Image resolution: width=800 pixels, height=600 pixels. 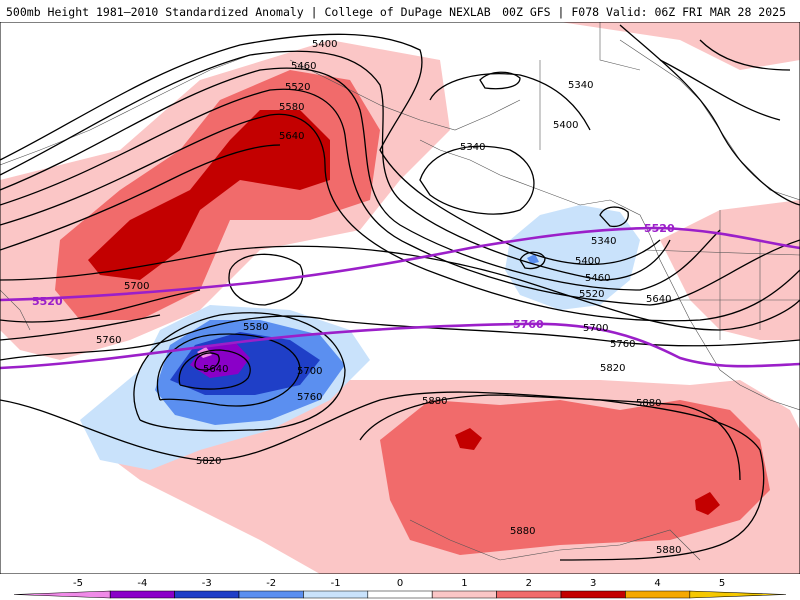 What do you see at coordinates (464, 583) in the screenshot?
I see `colorbar-tick-label: 1` at bounding box center [464, 583].